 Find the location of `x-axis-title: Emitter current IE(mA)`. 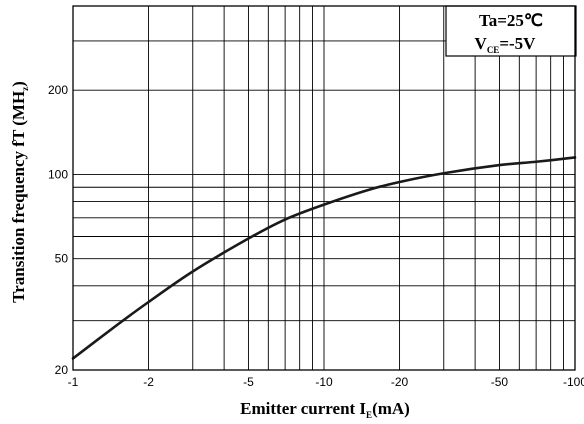

x-axis-title: Emitter current IE(mA) is located at coordinates (325, 409).